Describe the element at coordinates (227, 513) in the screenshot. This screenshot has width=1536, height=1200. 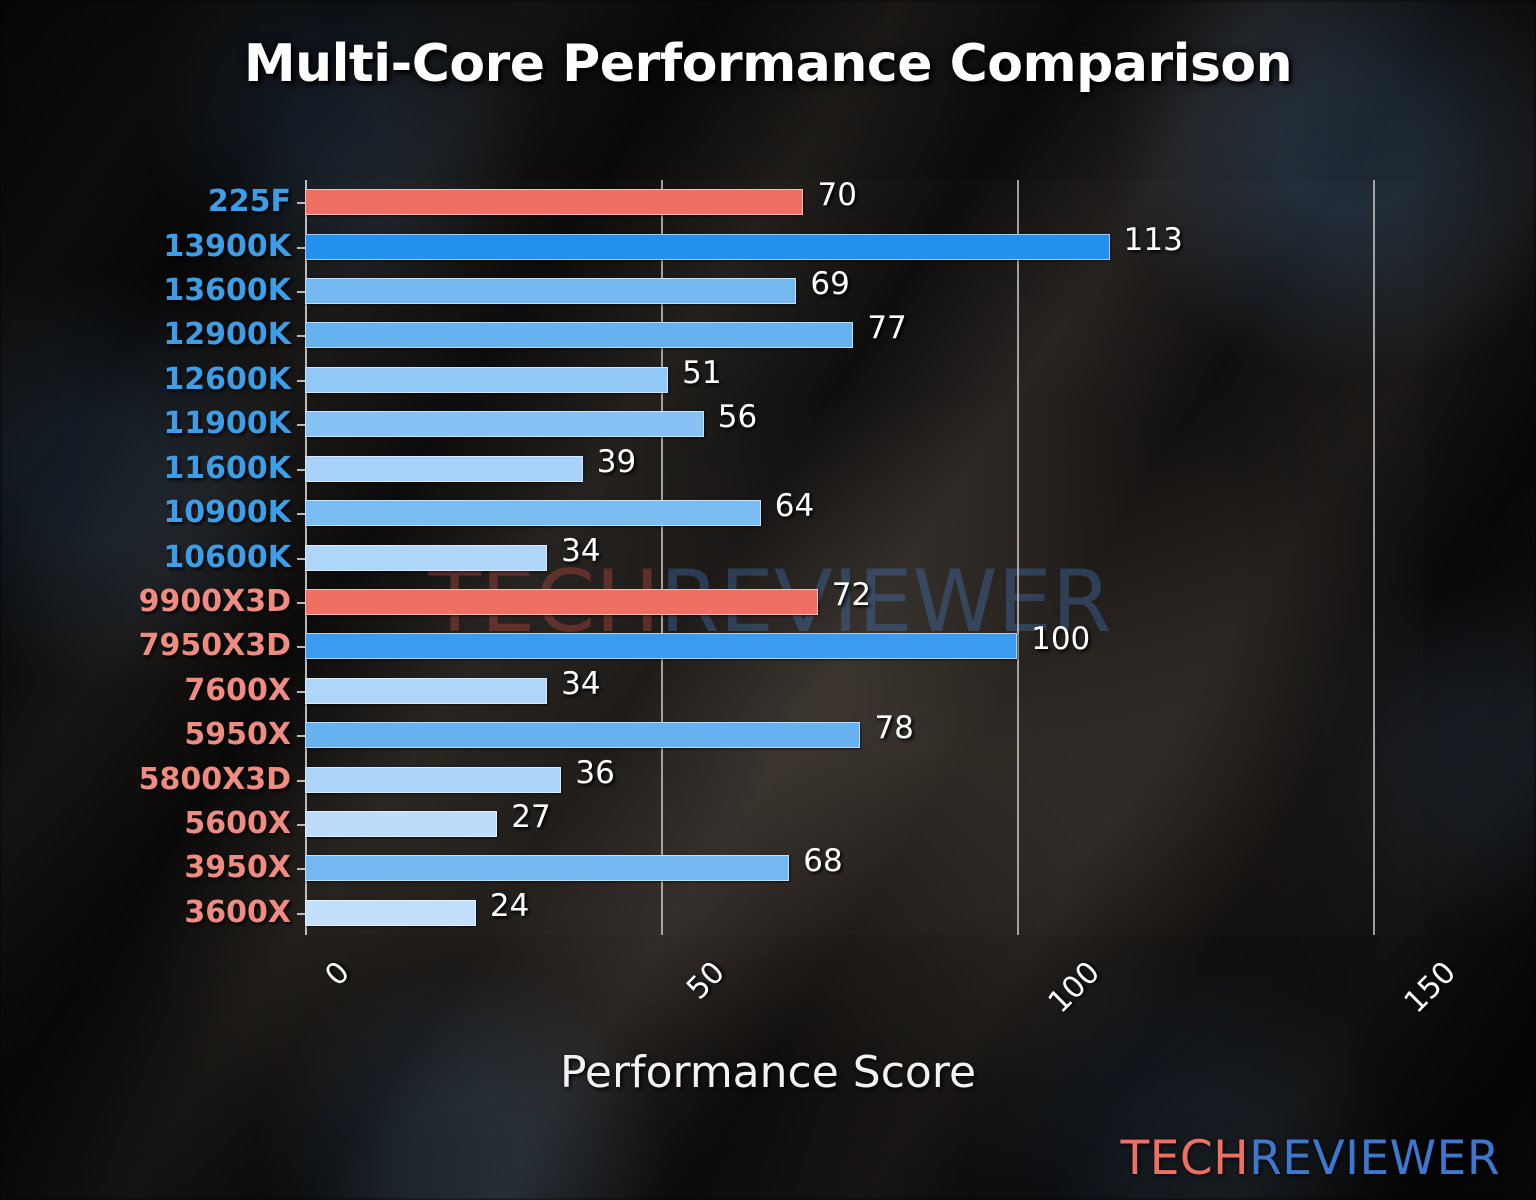
I see `y-tick-label-10900K: 10900K` at that location.